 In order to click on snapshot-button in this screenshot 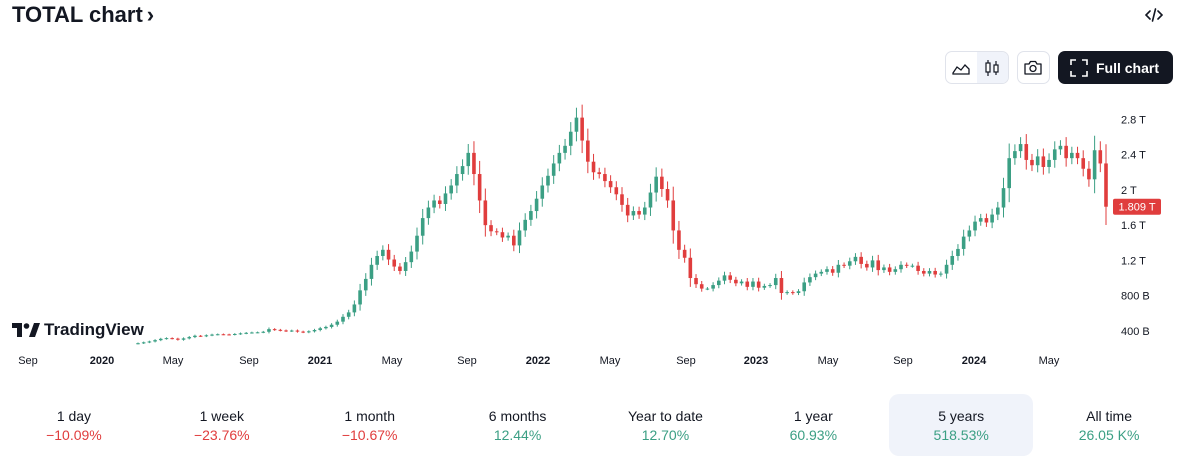, I will do `click(1033, 67)`.